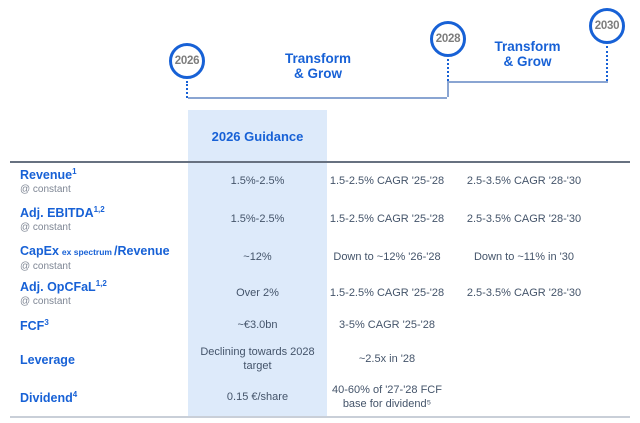  What do you see at coordinates (99, 220) in the screenshot?
I see `row-label-adj-ebitda: Adj. EBITDA1,2 @ constant` at bounding box center [99, 220].